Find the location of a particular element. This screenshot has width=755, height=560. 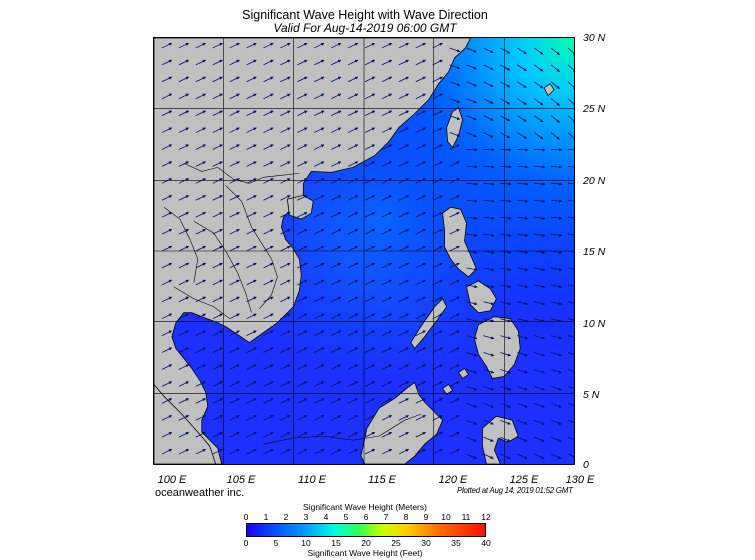

lon-label-110e: 110 E is located at coordinates (312, 480).